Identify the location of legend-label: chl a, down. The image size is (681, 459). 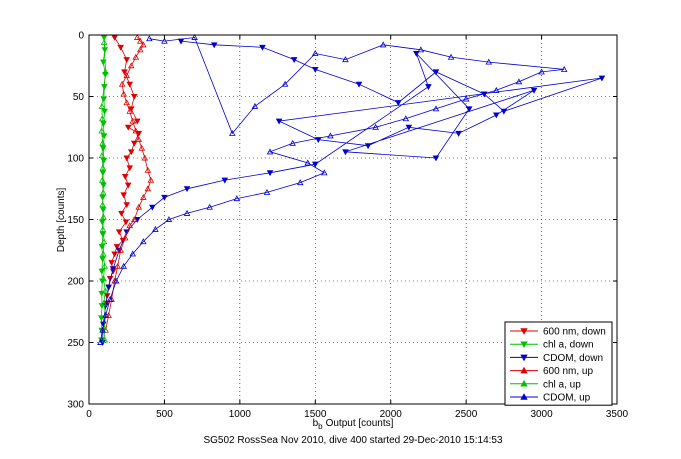
(568, 345).